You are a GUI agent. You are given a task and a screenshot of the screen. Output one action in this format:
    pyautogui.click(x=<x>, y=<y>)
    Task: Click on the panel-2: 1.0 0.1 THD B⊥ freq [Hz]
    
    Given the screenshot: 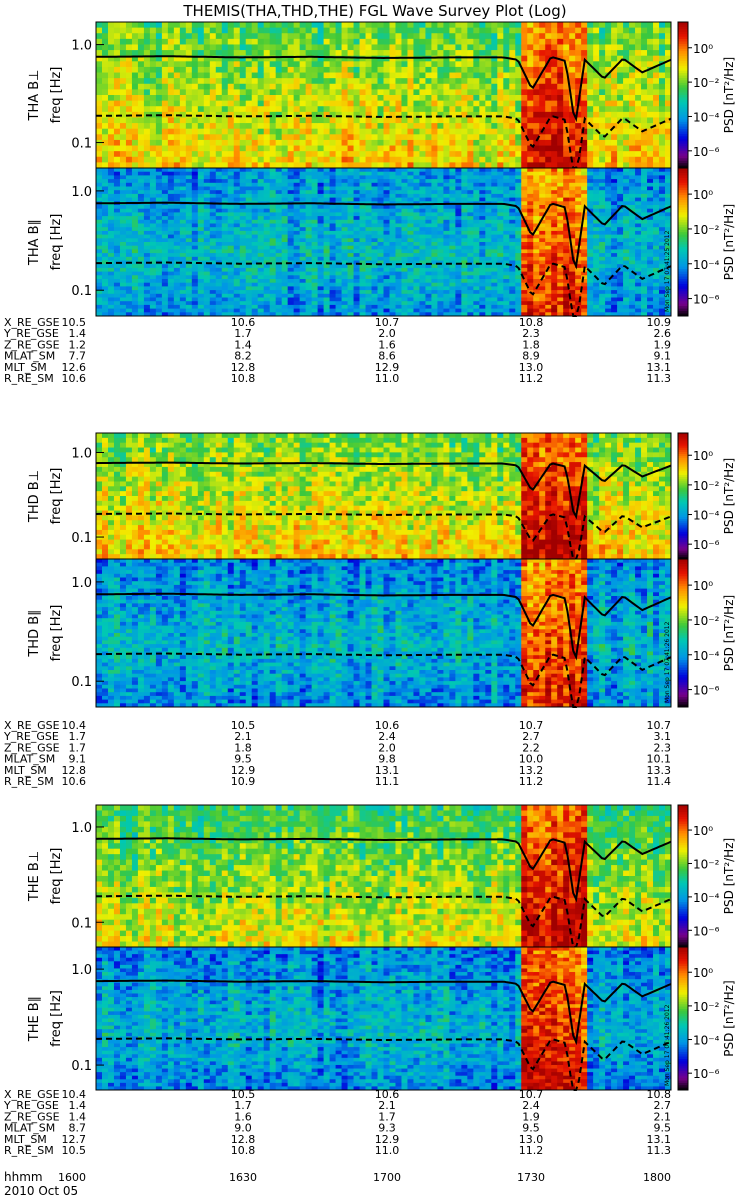 What is the action you would take?
    pyautogui.click(x=349, y=496)
    